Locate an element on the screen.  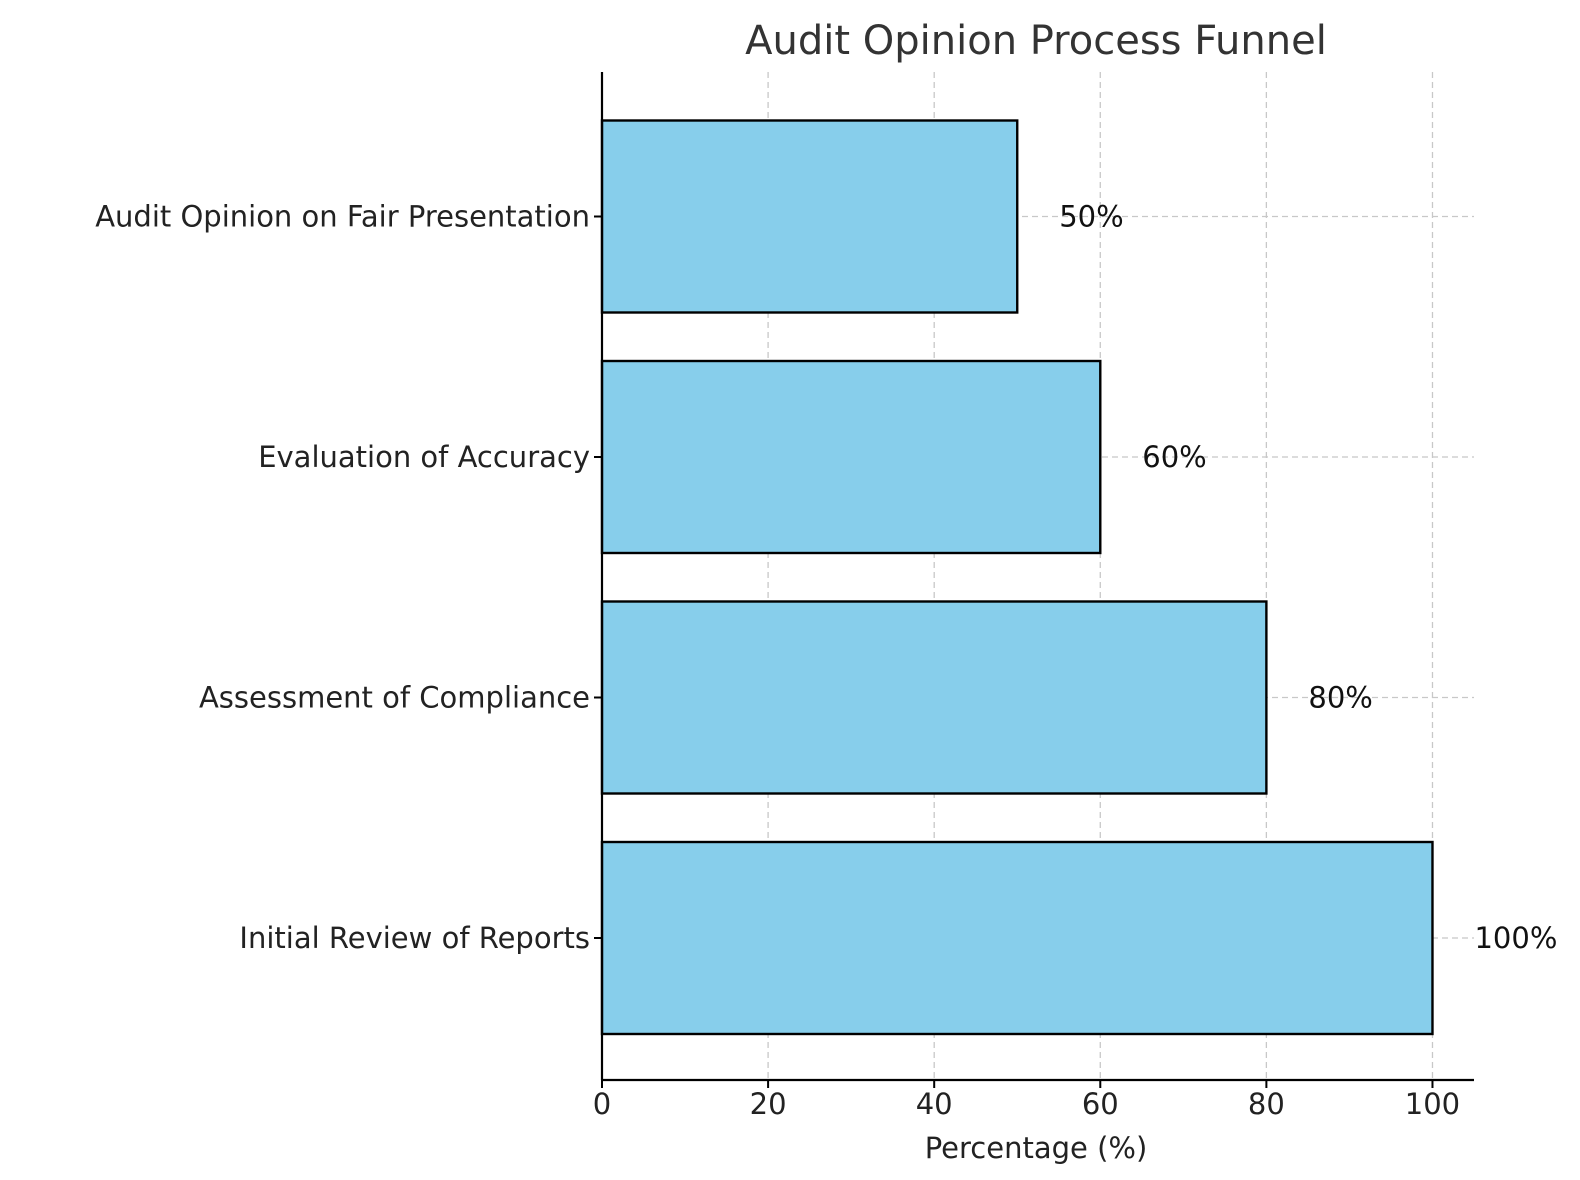
x-tick-label: 40 is located at coordinates (934, 1104).